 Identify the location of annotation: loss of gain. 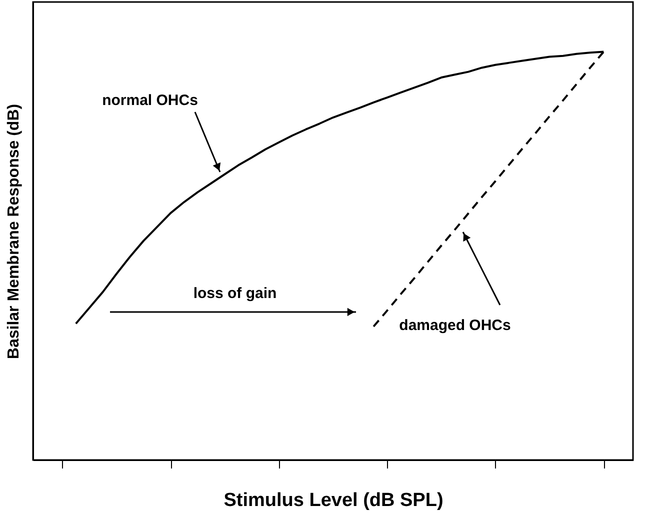
(235, 293).